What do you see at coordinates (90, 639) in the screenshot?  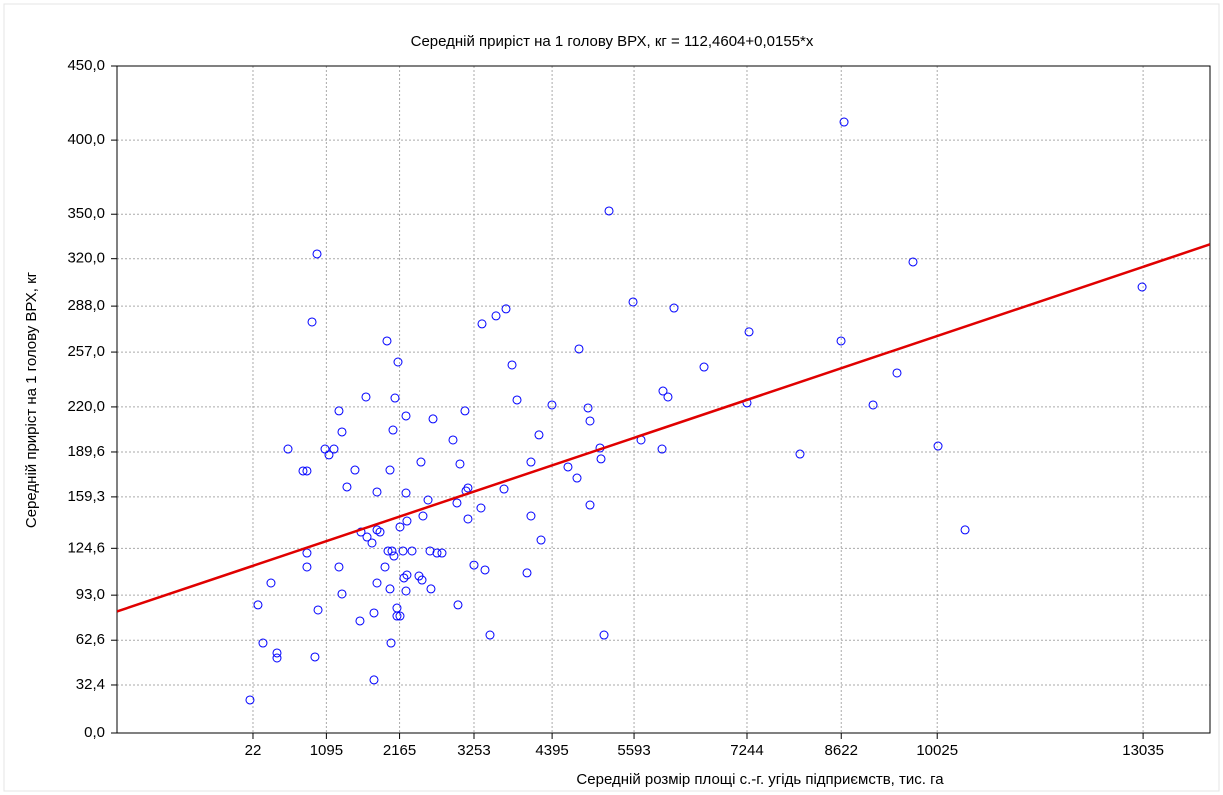 I see `y-tick-label: 62,6` at bounding box center [90, 639].